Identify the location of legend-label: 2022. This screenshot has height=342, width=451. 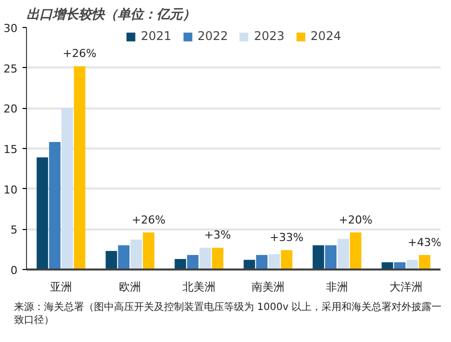
(212, 36).